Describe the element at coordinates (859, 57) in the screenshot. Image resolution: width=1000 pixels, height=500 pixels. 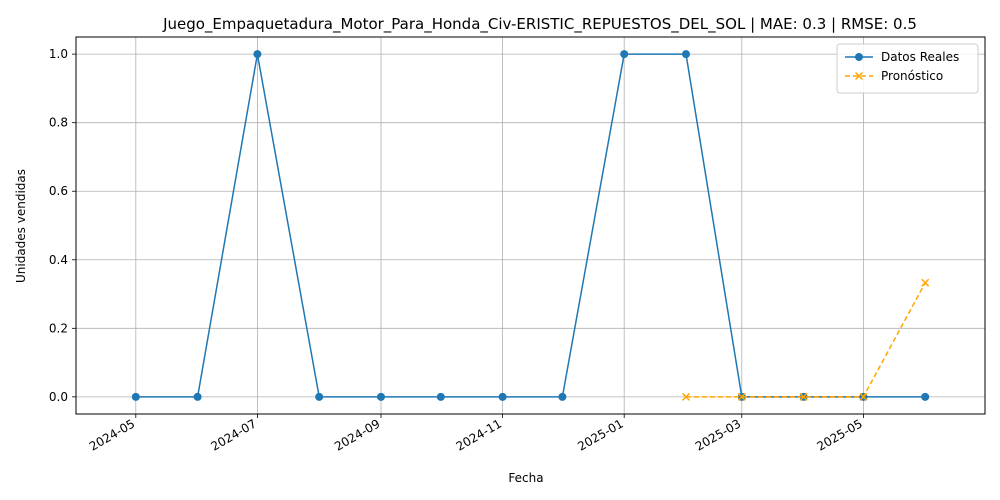
I see `legend-marker-actual` at that location.